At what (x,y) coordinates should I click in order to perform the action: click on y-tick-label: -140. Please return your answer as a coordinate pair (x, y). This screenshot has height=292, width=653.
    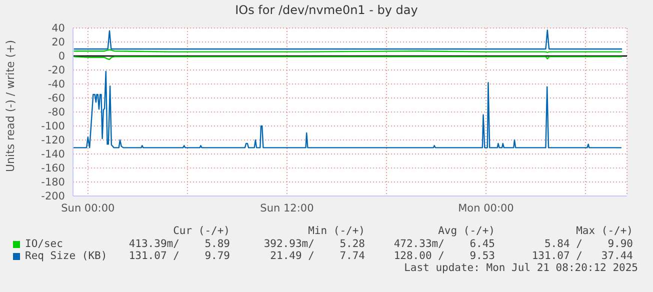
    Looking at the image, I should click on (53, 154).